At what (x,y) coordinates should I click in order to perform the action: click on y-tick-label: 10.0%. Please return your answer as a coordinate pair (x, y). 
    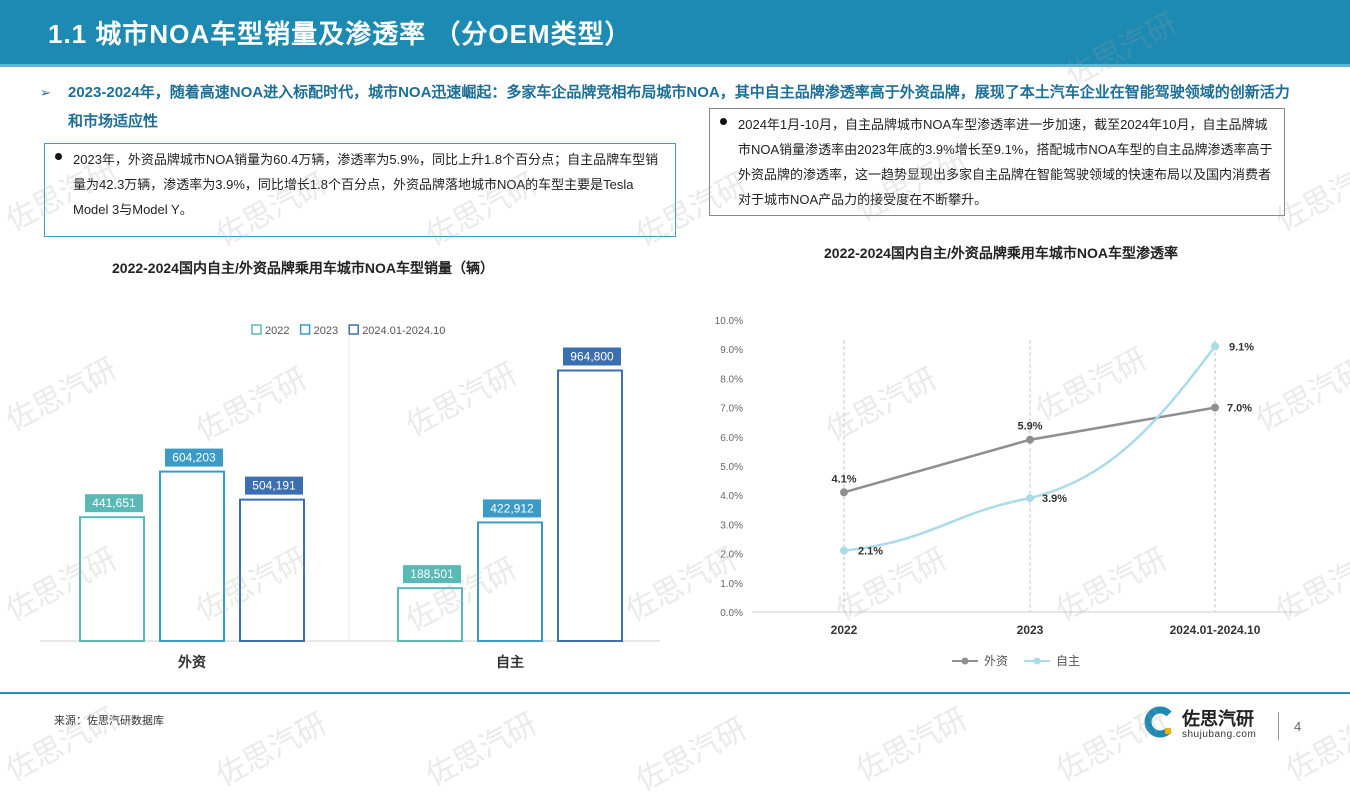
    Looking at the image, I should click on (729, 321).